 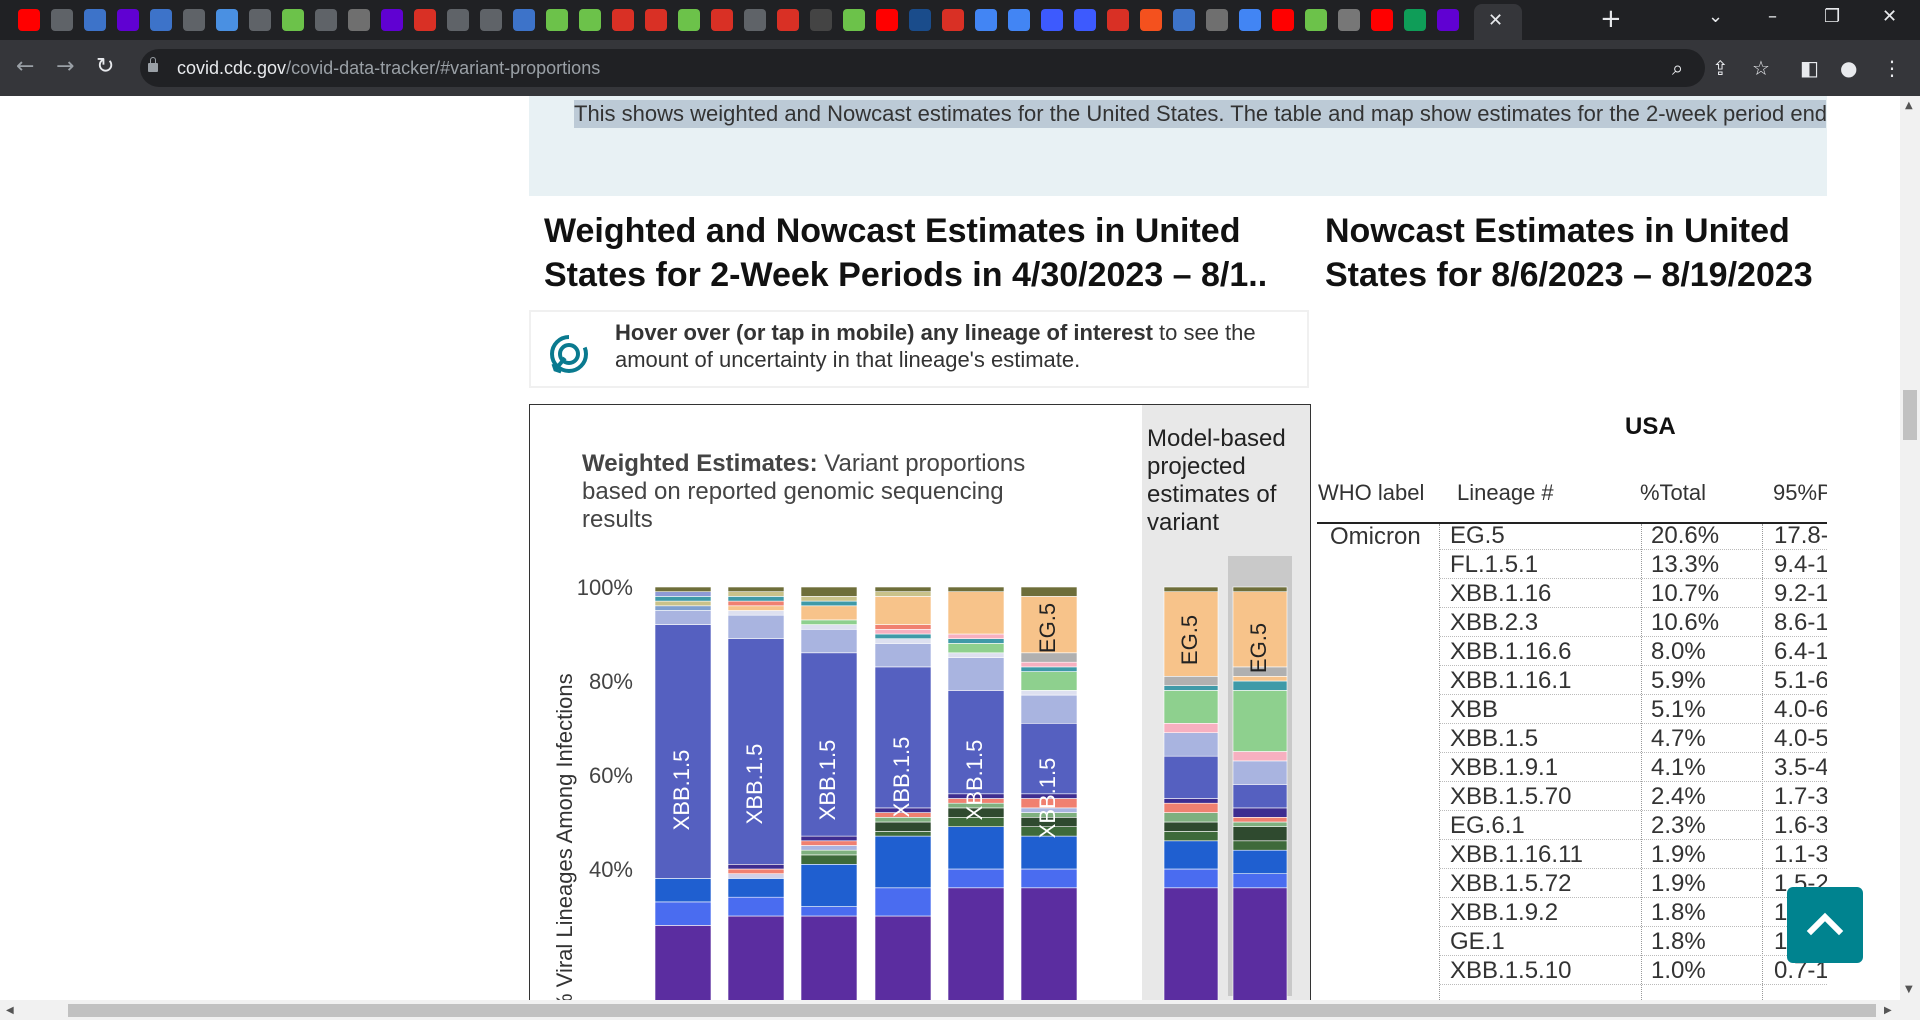 I want to click on table-row: GE.1 1.8% 1, so click(x=1633, y=941).